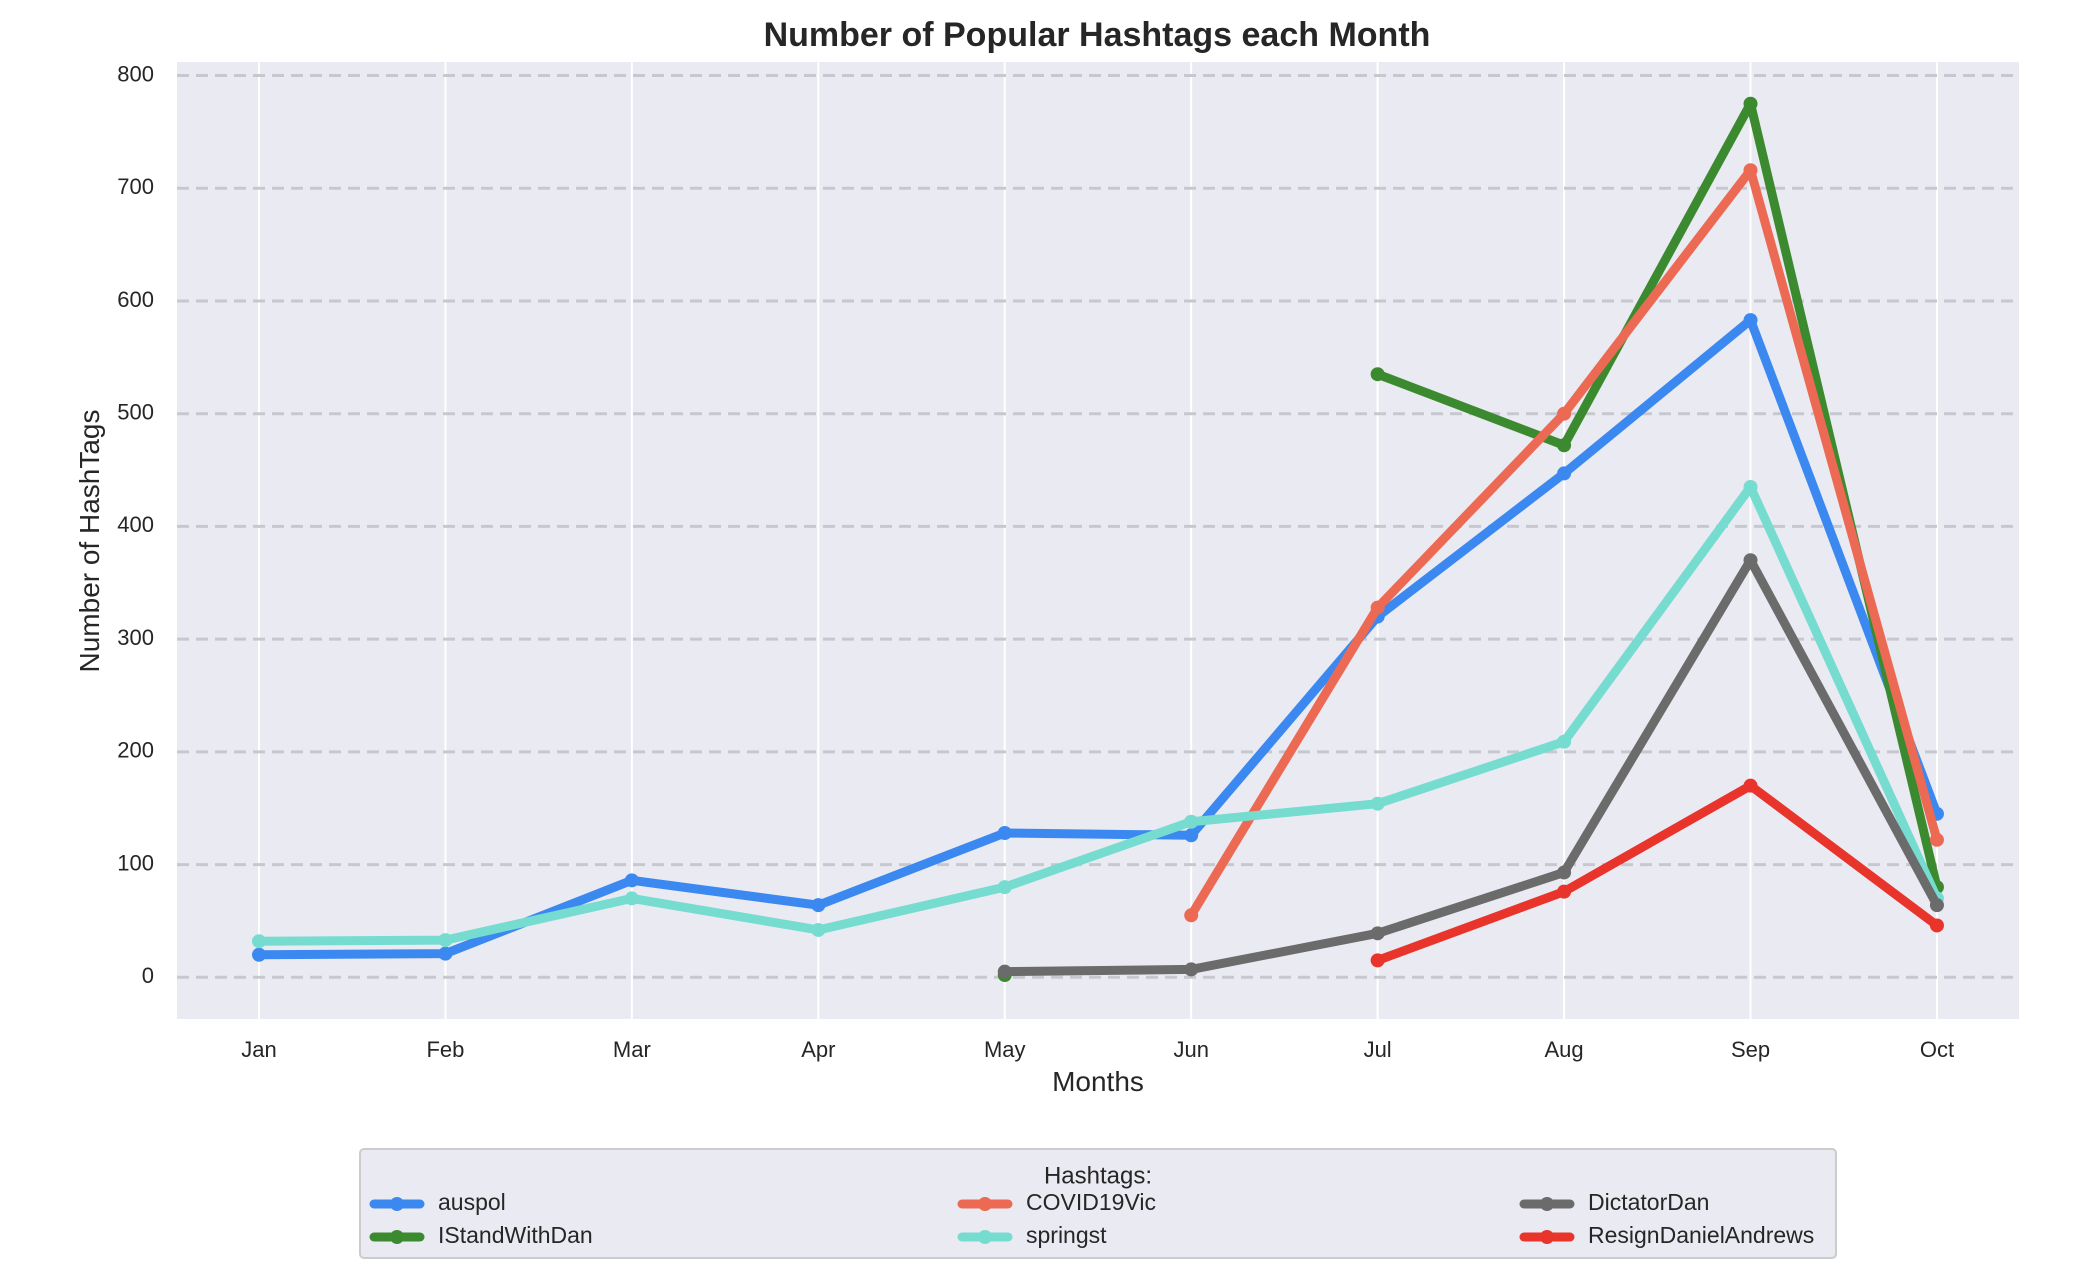  I want to click on y-ticks: 0 100 200 300 400 500 600 700 800, so click(135, 524).